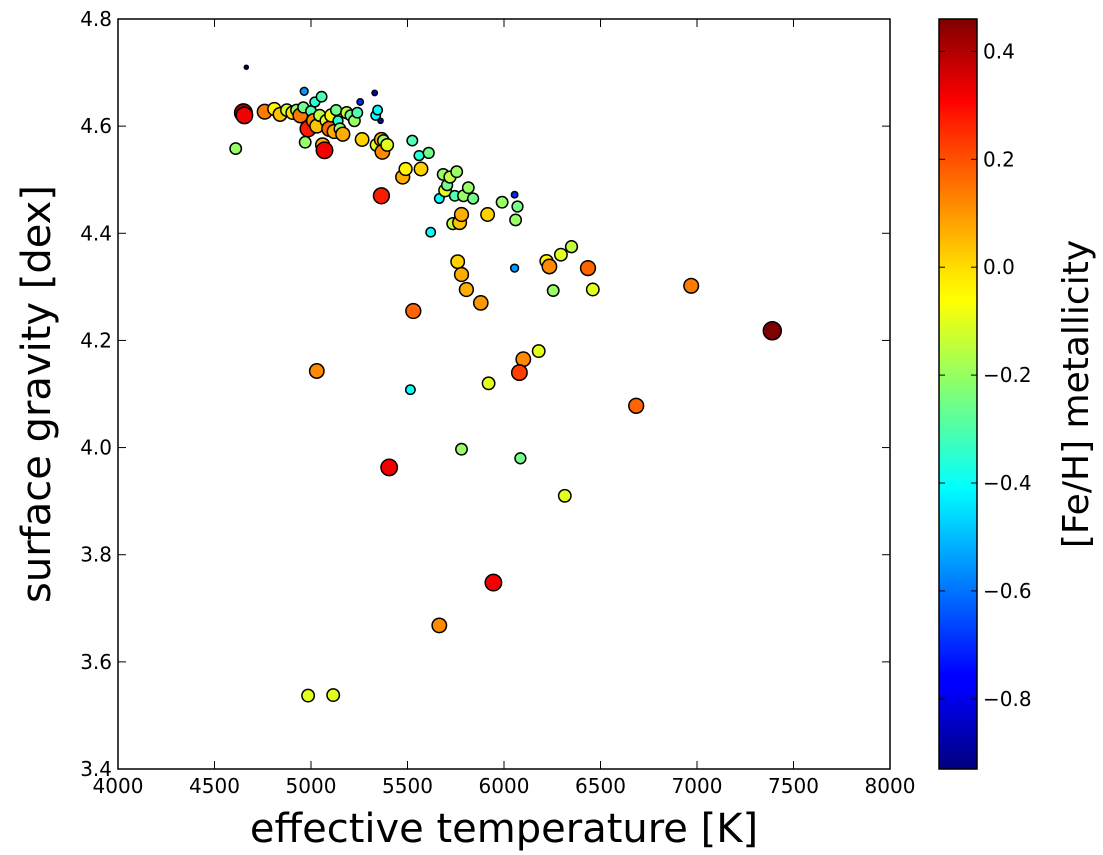 This screenshot has height=855, width=1103. I want to click on x-tick-label-8: 8000, so click(890, 786).